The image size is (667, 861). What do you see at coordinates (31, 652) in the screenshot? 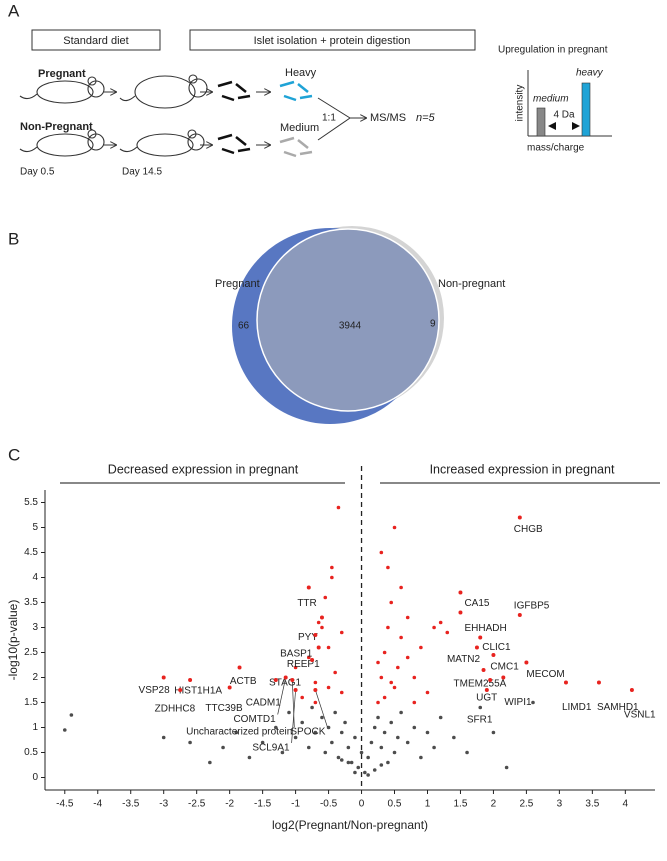
I see `y-tick-label: 2.5` at bounding box center [31, 652].